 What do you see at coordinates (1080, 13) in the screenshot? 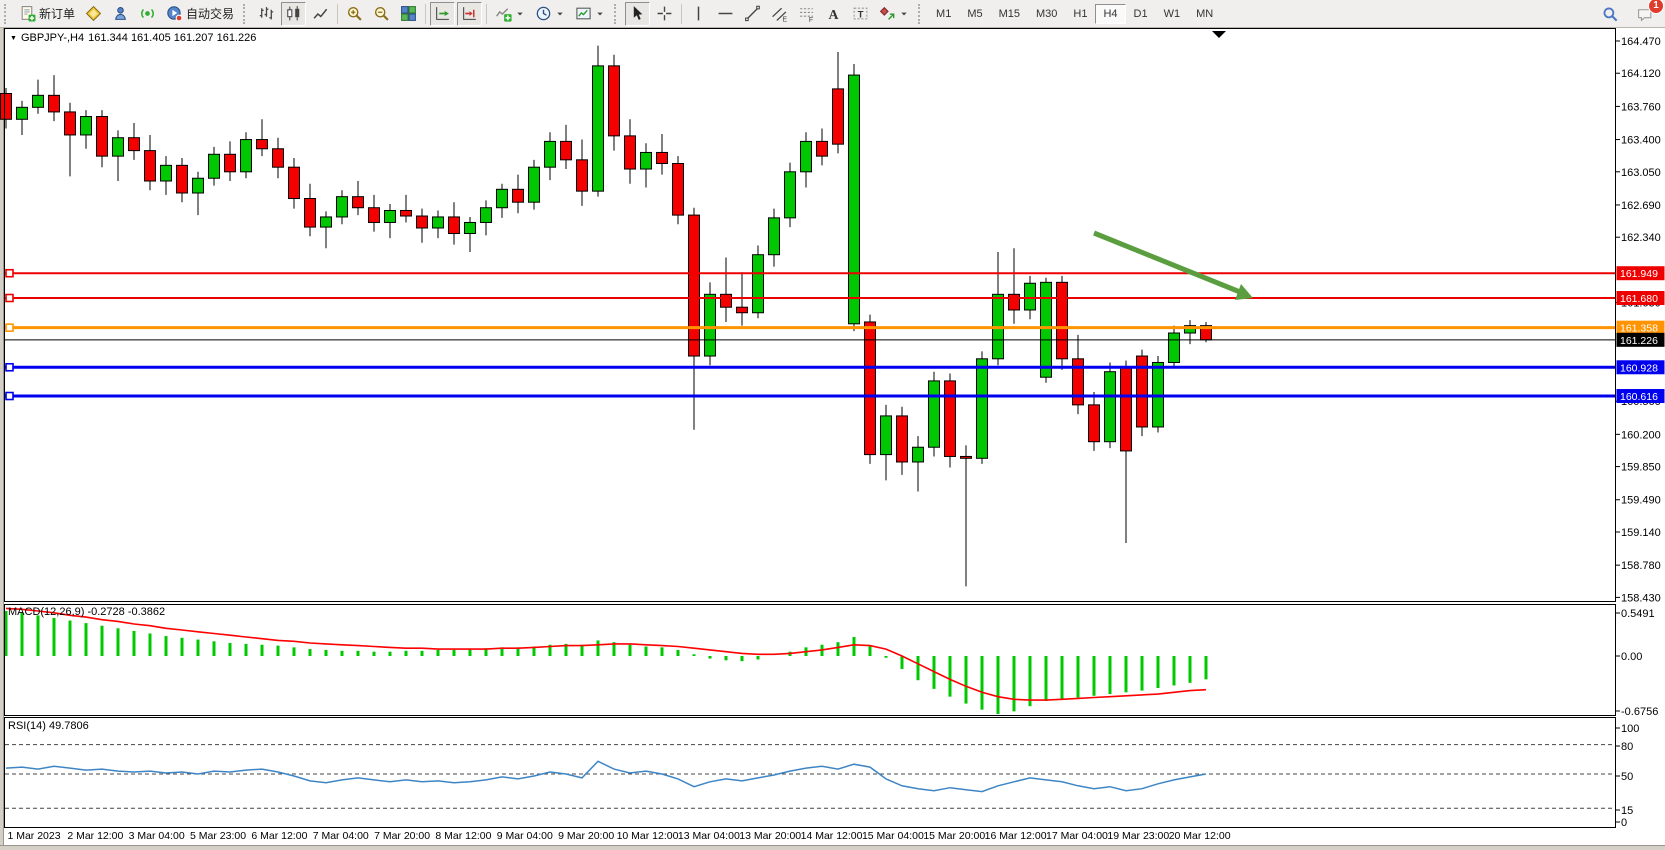
I see `timeframe-h1: H1` at bounding box center [1080, 13].